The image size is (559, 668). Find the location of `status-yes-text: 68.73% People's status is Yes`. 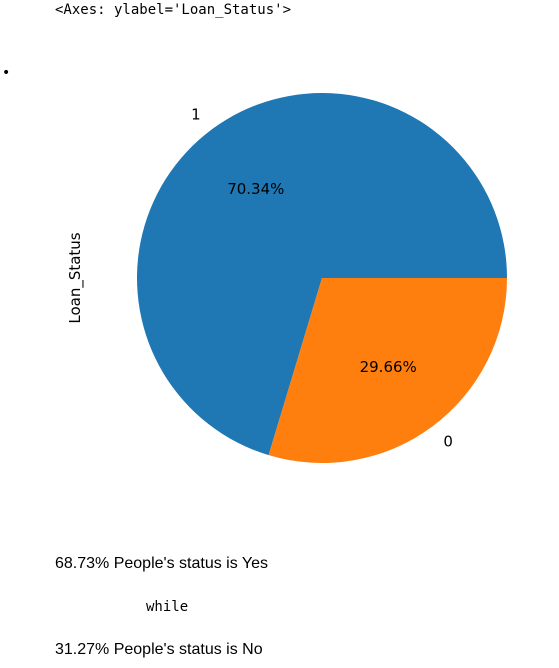

status-yes-text: 68.73% People's status is Yes is located at coordinates (161, 563).